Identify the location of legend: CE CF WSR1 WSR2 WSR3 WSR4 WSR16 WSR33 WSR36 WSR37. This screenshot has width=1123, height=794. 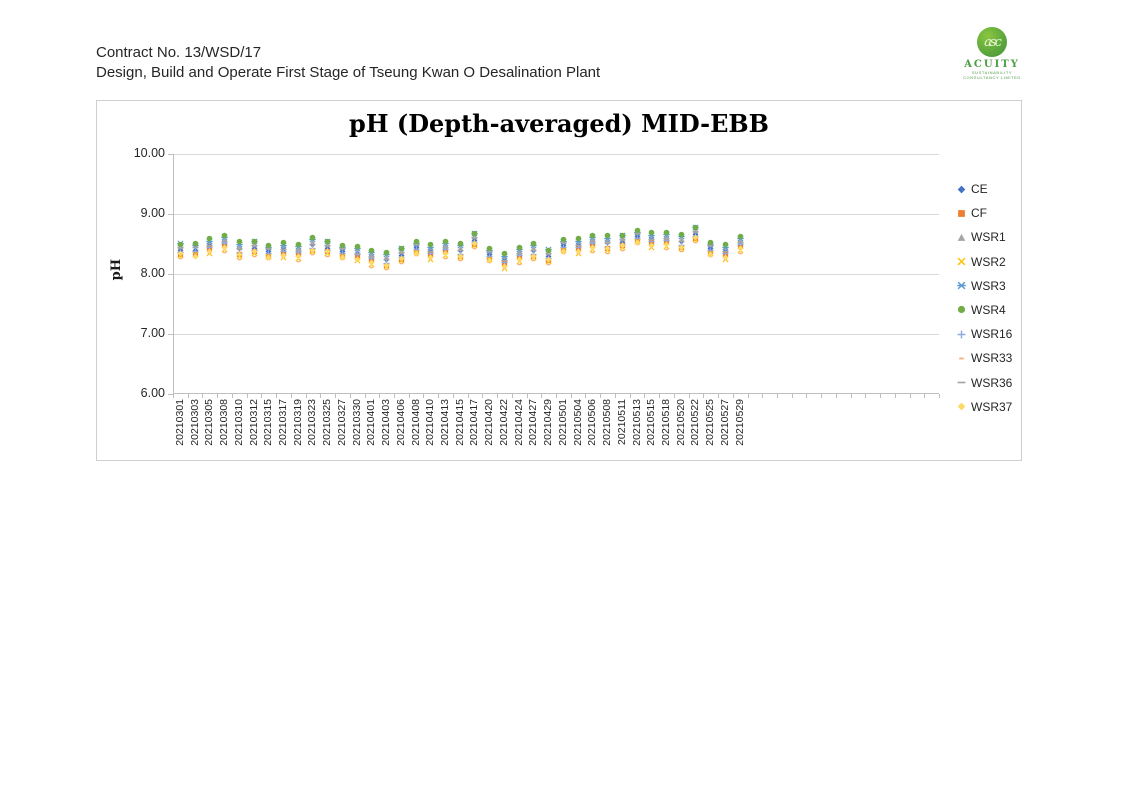
(984, 303).